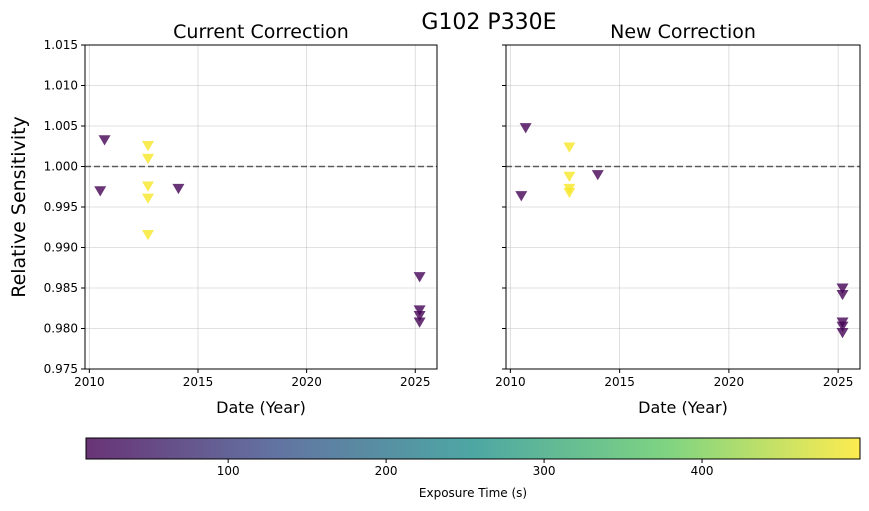  What do you see at coordinates (386, 471) in the screenshot?
I see `colorbar-tick-label: 200` at bounding box center [386, 471].